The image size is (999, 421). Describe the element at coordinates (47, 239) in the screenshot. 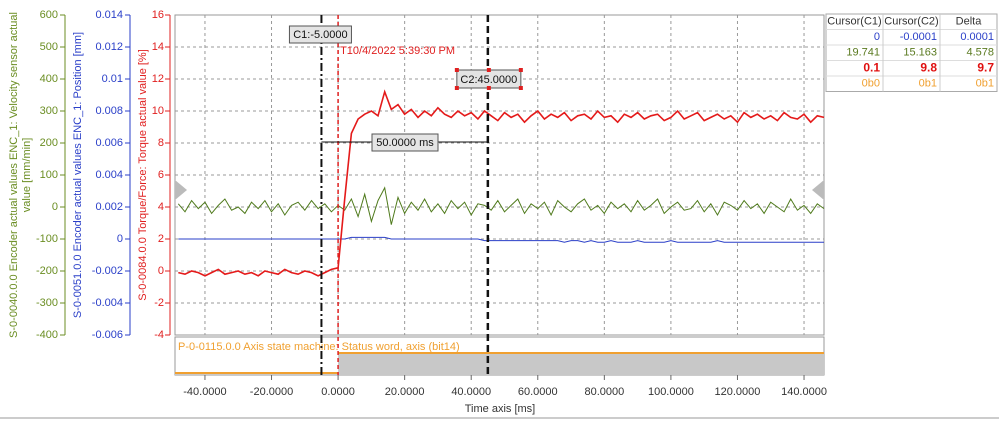

I see `y-tick-label: -100` at that location.